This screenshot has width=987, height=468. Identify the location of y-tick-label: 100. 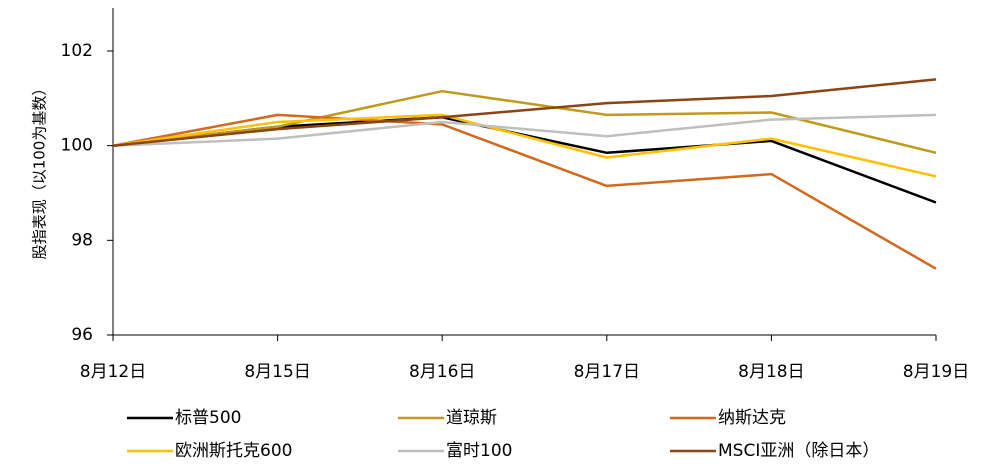
(77, 146).